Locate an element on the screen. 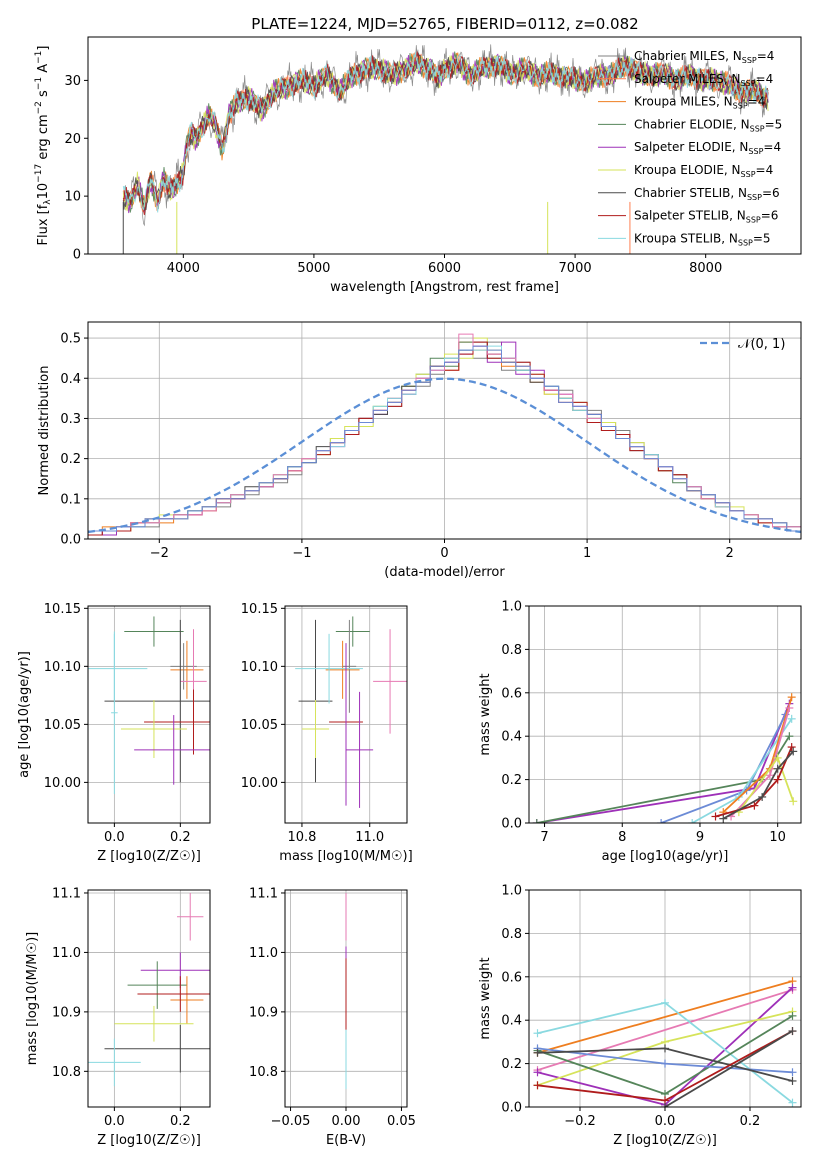 This screenshot has height=1170, width=819. y-tick-label: 10.10 is located at coordinates (62, 667).